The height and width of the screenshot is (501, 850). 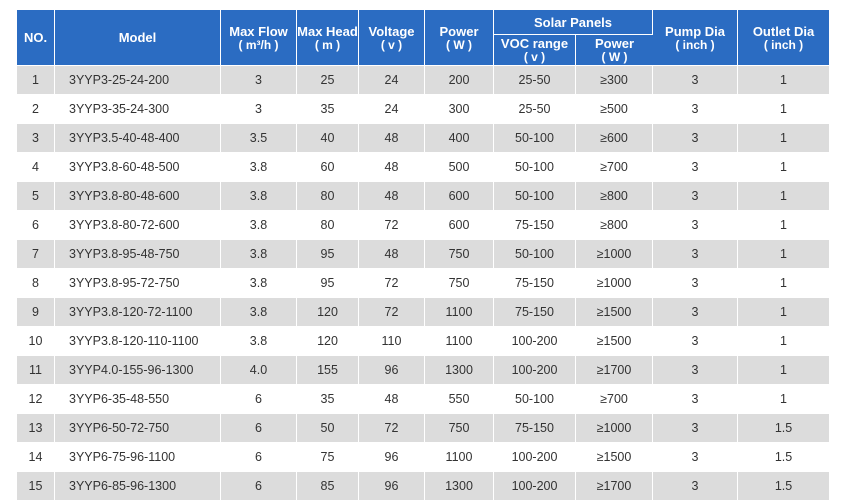 What do you see at coordinates (423, 428) in the screenshot?
I see `table-row: 13 3YYP6-50-72-750 6 50 72 750 75-150 ≥1000 3 1.5` at bounding box center [423, 428].